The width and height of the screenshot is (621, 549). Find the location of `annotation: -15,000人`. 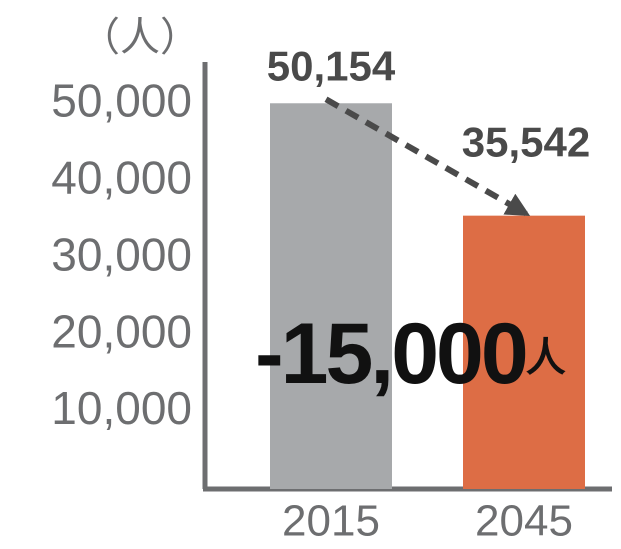

annotation: -15,000人 is located at coordinates (410, 354).